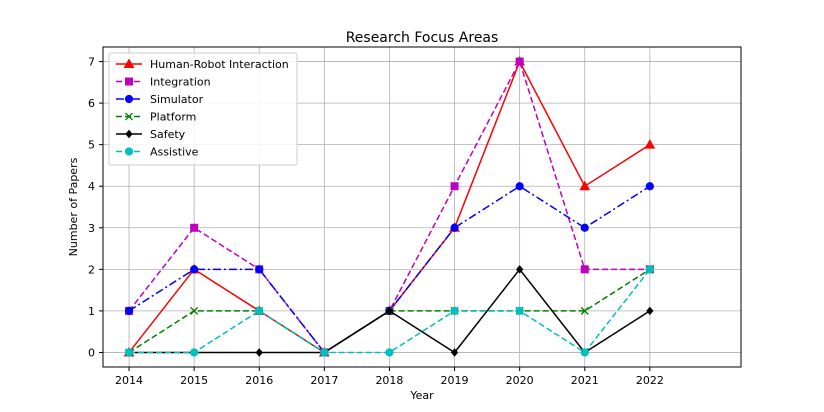  What do you see at coordinates (180, 82) in the screenshot?
I see `legend-label: Integration` at bounding box center [180, 82].